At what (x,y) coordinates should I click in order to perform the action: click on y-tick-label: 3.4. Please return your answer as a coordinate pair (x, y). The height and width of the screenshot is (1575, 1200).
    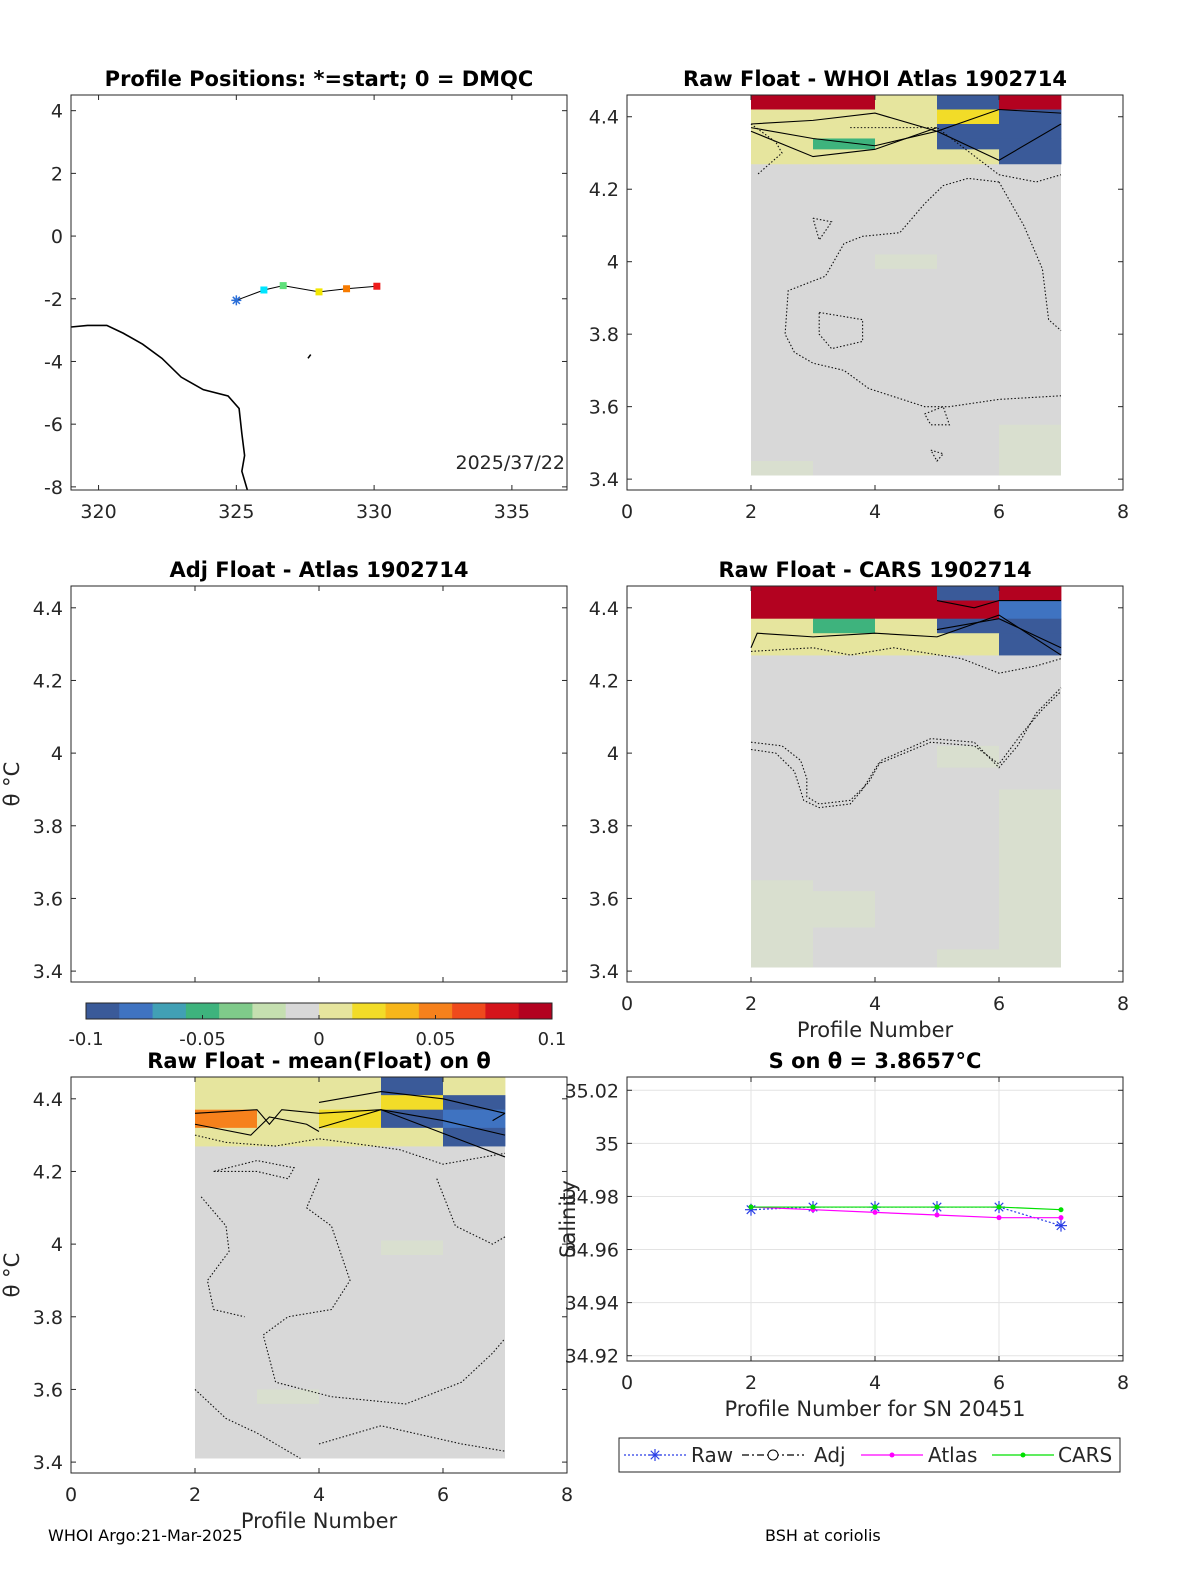
    Looking at the image, I should click on (48, 972).